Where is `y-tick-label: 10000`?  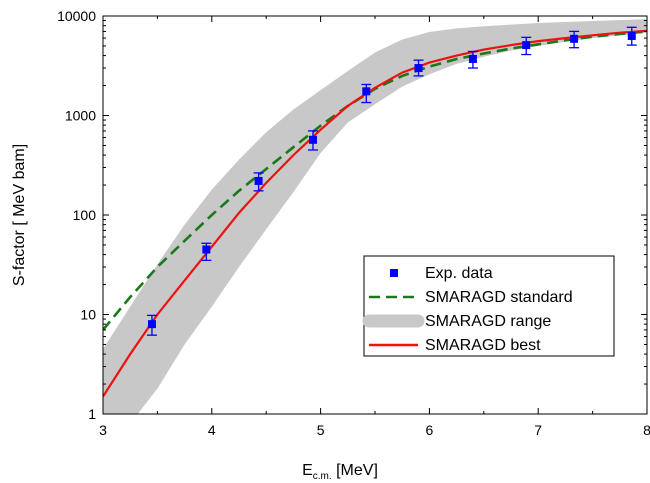 y-tick-label: 10000 is located at coordinates (76, 16).